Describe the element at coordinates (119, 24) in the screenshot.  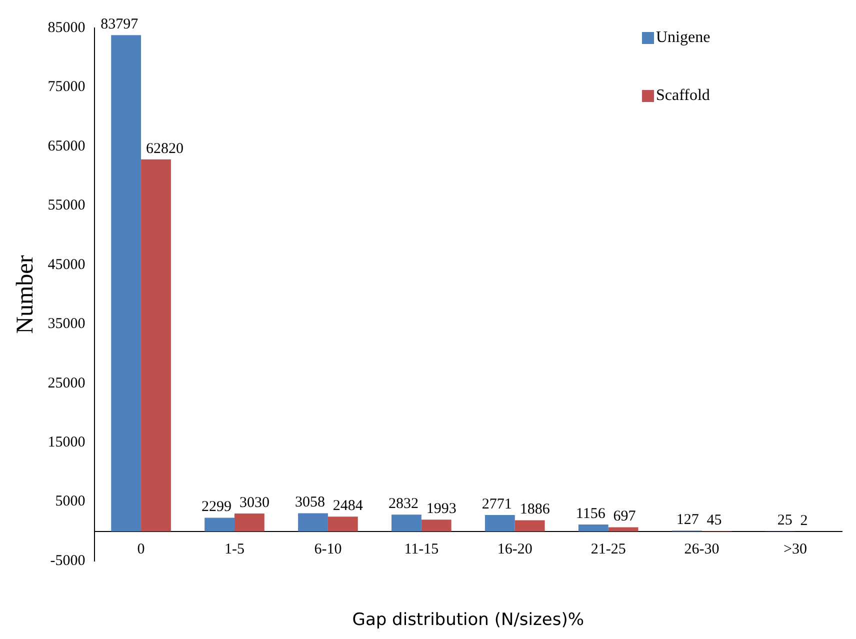
I see `data-label: 83797` at that location.